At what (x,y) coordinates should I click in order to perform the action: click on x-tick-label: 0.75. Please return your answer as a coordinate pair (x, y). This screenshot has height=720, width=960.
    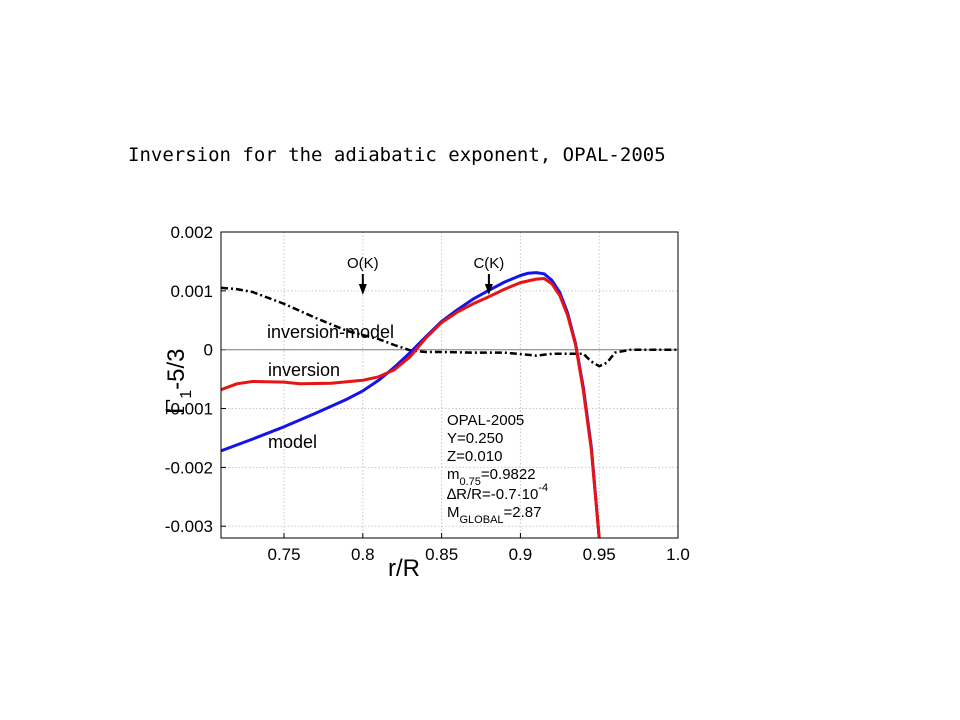
    Looking at the image, I should click on (283, 554).